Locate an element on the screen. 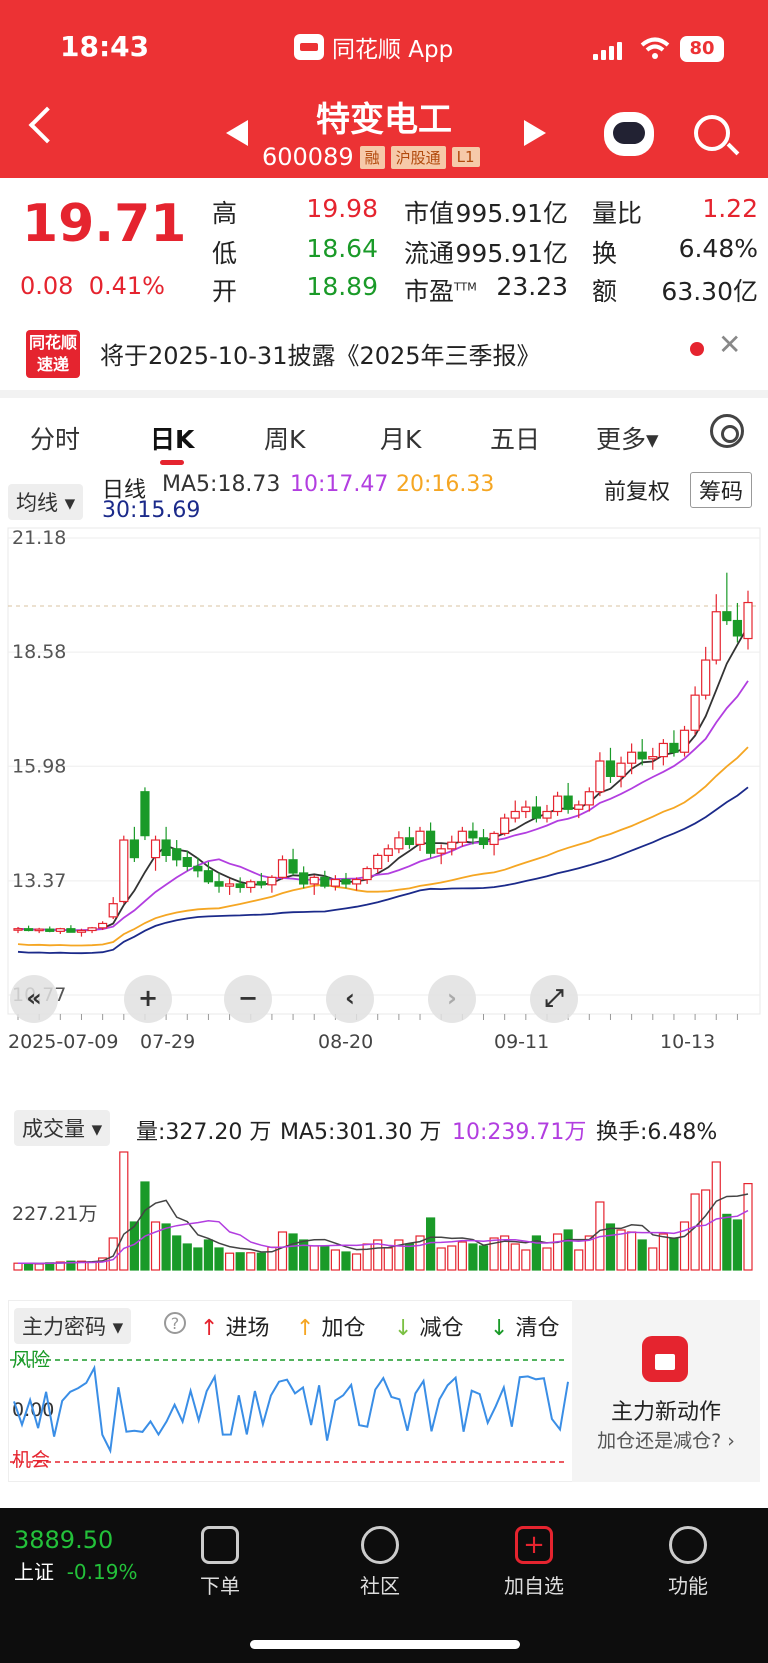 This screenshot has width=768, height=1663. value-amount: 63.30亿 is located at coordinates (709, 291).